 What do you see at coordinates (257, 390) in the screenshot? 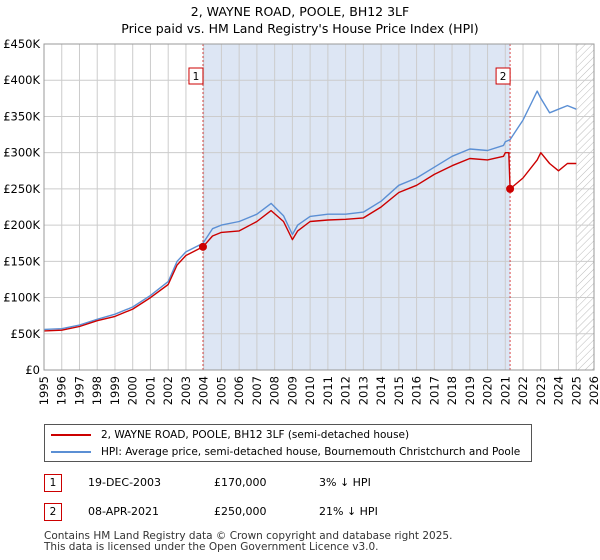
I see `x-tick-label: 2007` at bounding box center [257, 390].